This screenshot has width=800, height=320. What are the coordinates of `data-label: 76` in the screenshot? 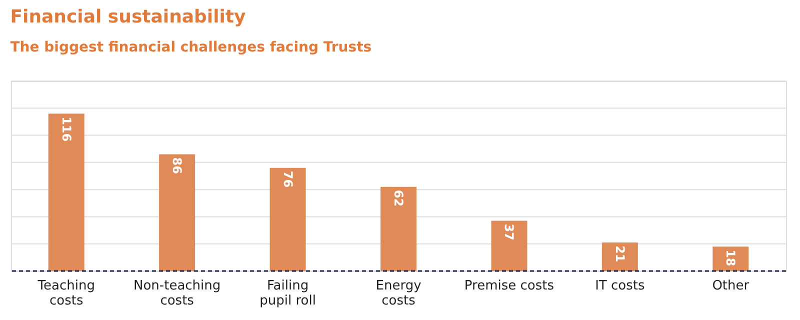 It's located at (287, 179).